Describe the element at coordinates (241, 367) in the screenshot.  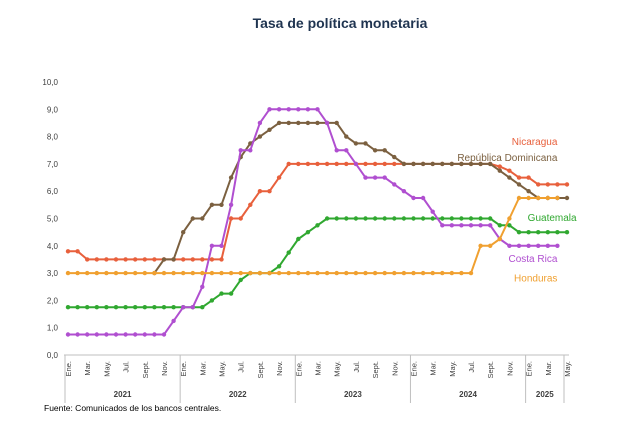
I see `x-tick-label: Jul.` at that location.